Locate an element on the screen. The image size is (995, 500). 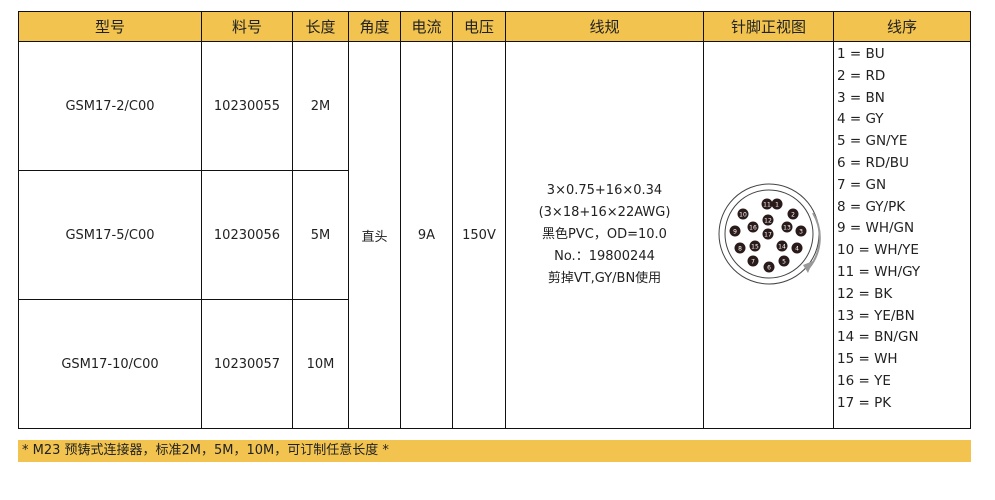
angle-cell: 直头 is located at coordinates (374, 235).